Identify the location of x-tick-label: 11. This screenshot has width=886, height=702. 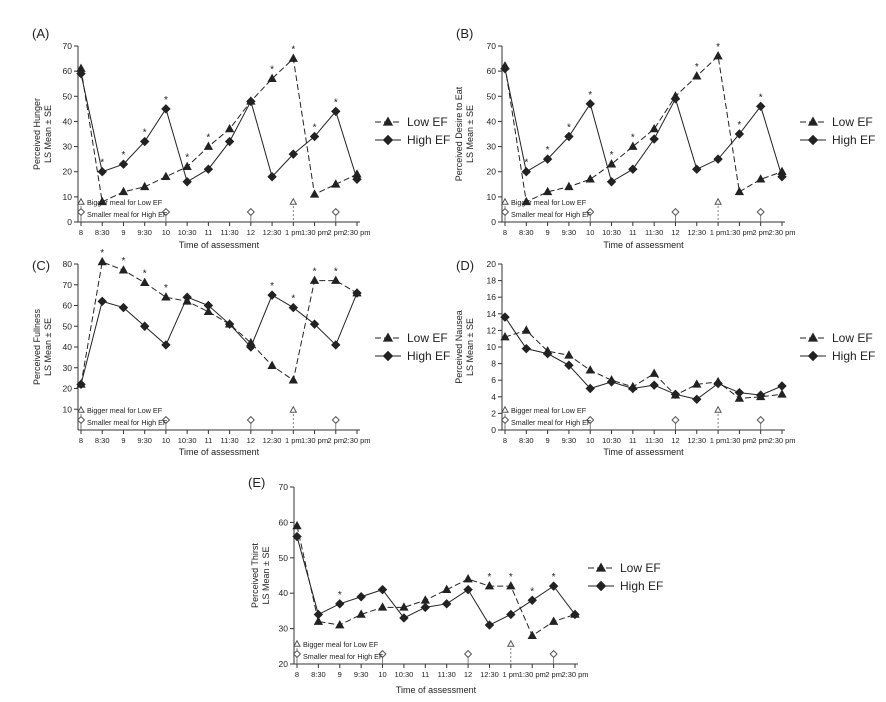
(633, 232).